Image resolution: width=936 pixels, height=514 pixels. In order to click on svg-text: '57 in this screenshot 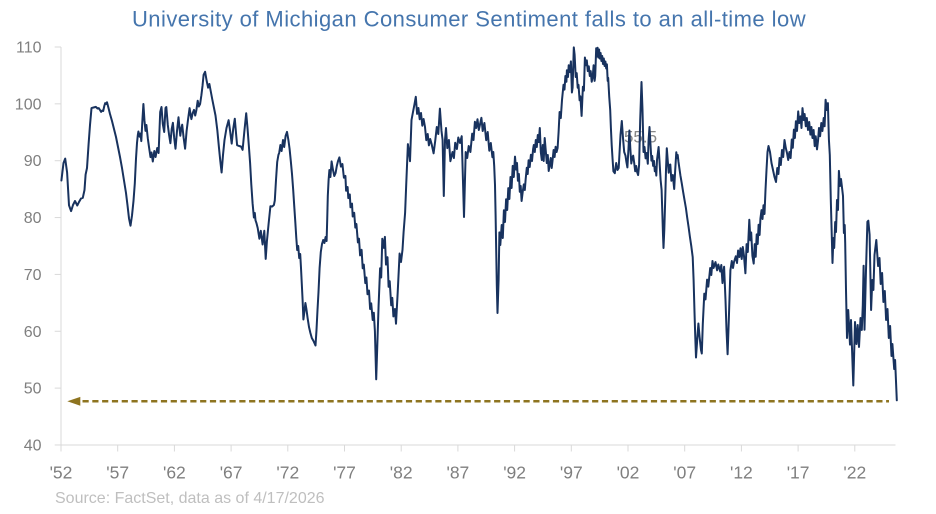, I will do `click(117, 473)`.